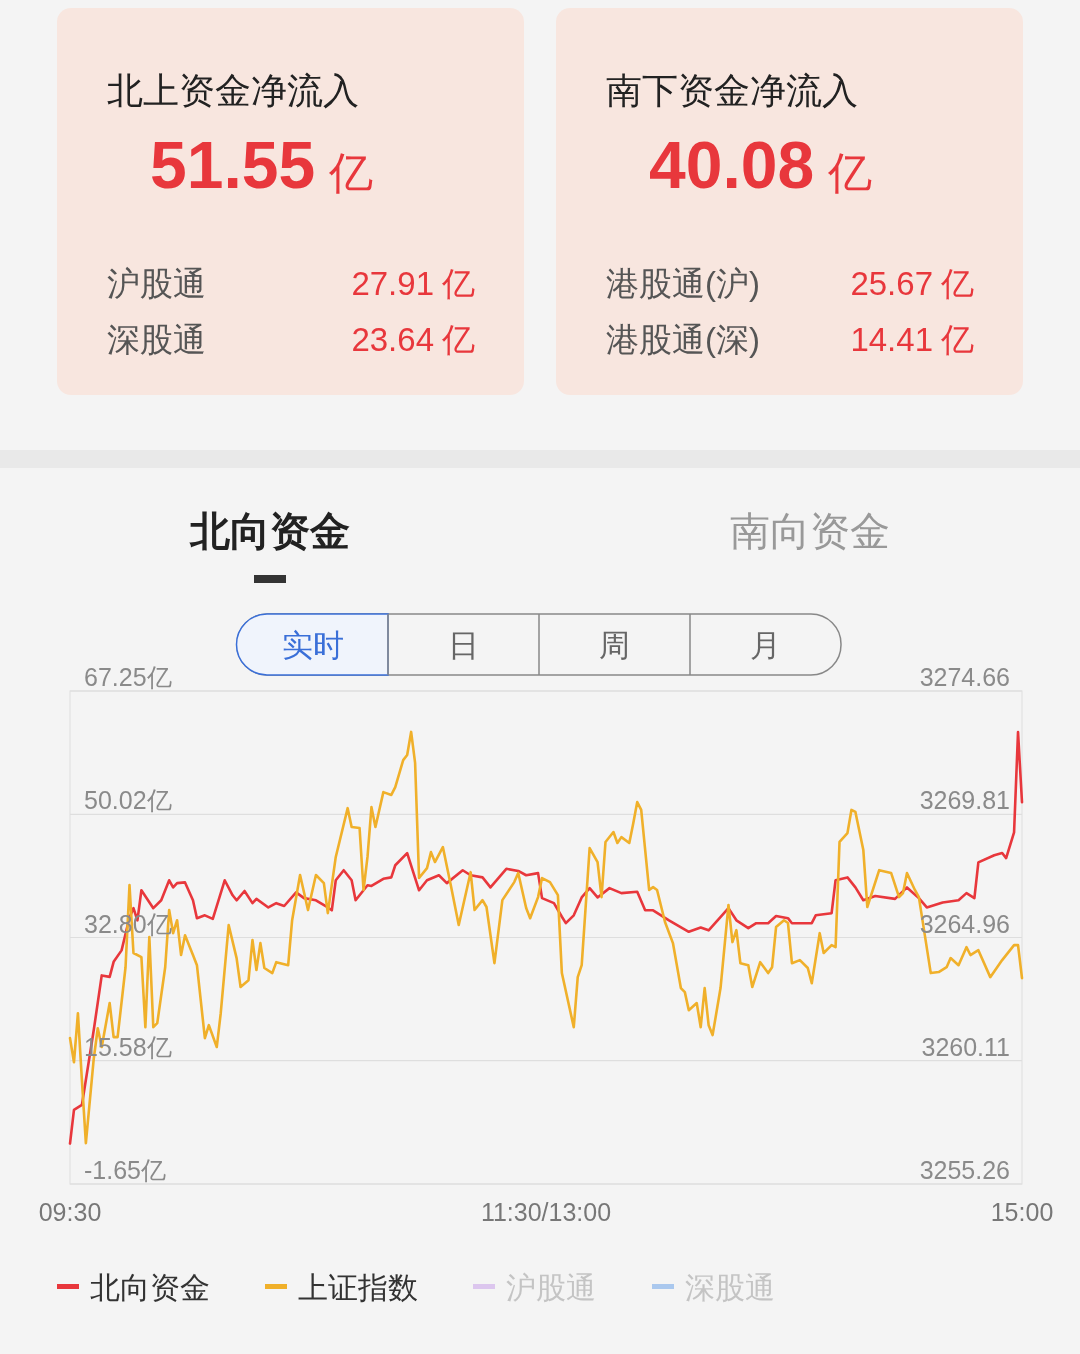  I want to click on y-tick-label: 50.02亿, so click(128, 800).